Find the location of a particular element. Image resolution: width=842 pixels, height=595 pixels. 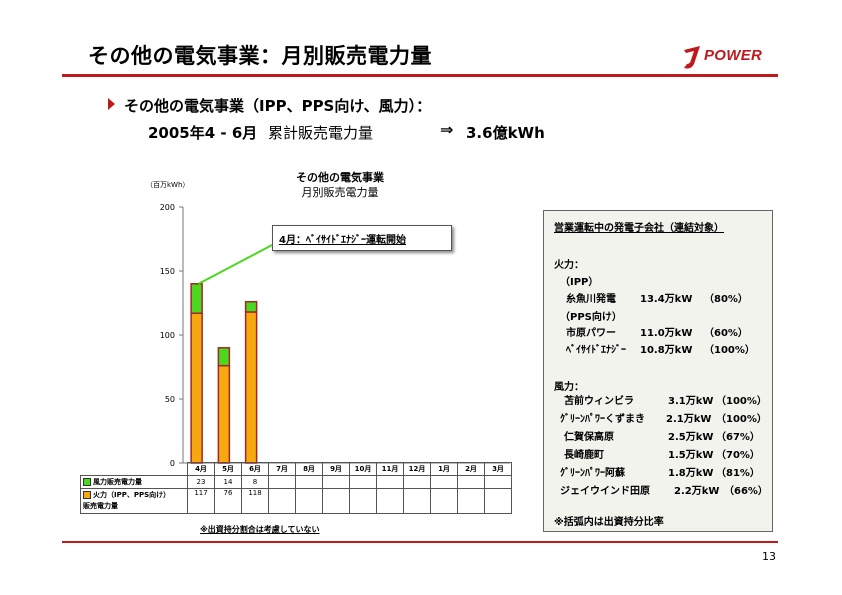

plant-share: （81%） is located at coordinates (738, 473).